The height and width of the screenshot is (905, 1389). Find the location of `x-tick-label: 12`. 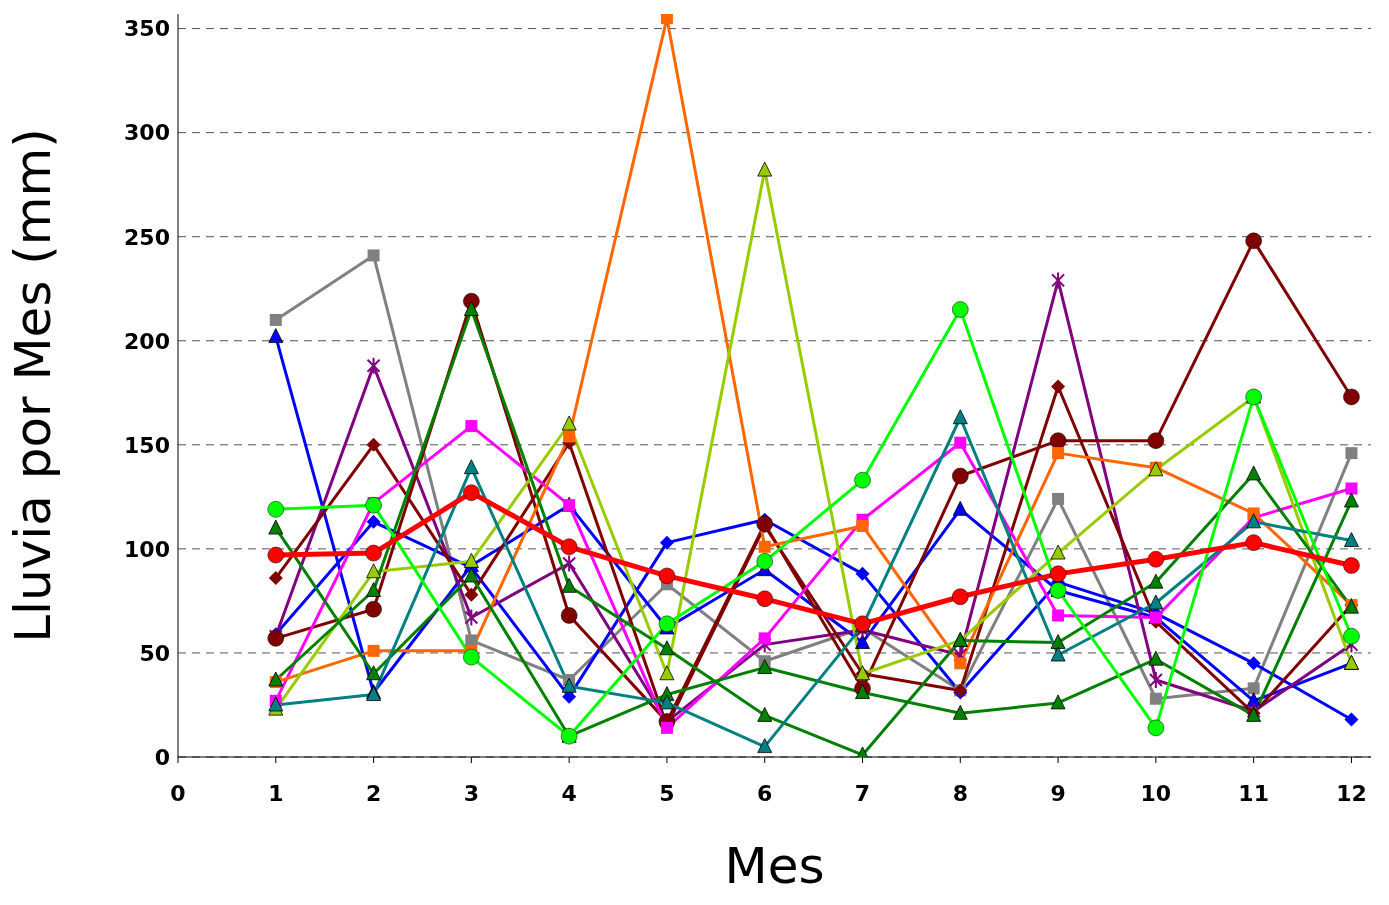

x-tick-label: 12 is located at coordinates (1351, 793).